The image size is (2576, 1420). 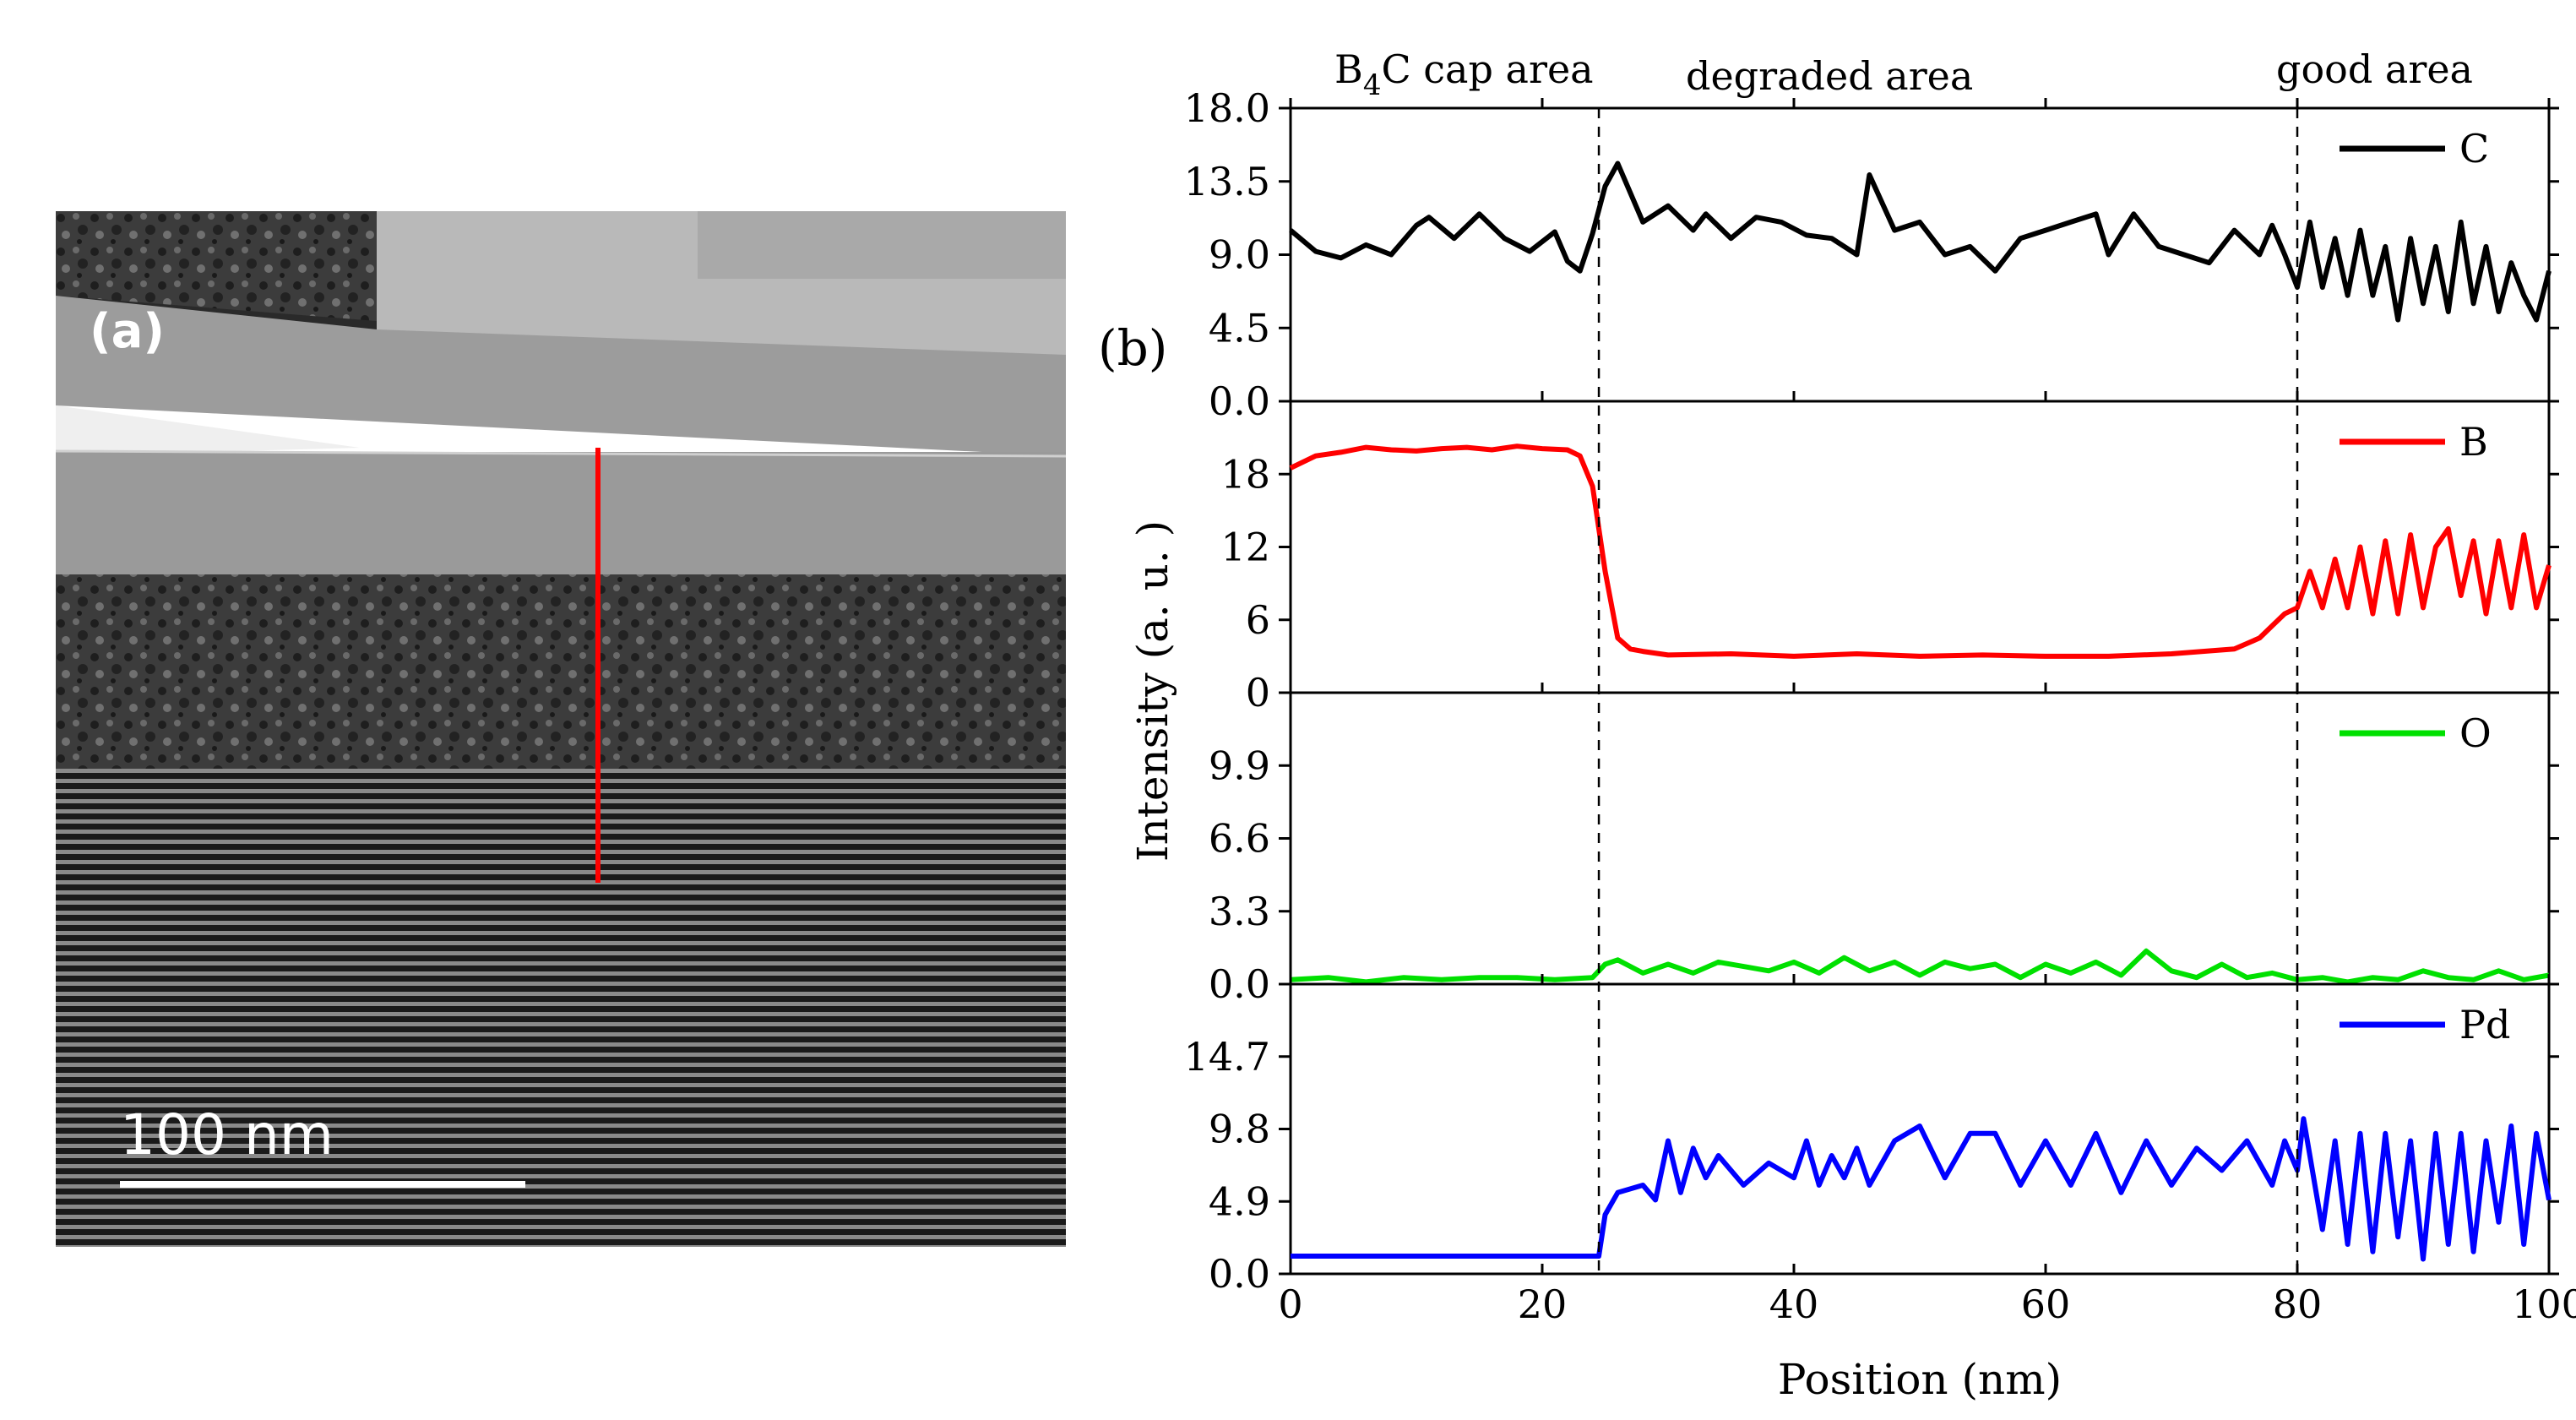 What do you see at coordinates (1258, 692) in the screenshot?
I see `y-tick-label: 0` at bounding box center [1258, 692].